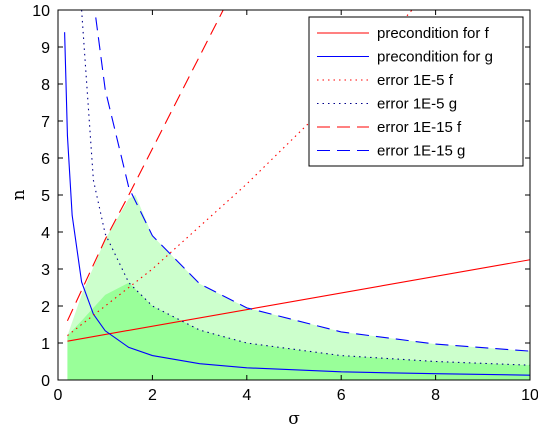 This screenshot has width=538, height=431. Describe the element at coordinates (45, 344) in the screenshot. I see `y-tick-label: 1` at that location.